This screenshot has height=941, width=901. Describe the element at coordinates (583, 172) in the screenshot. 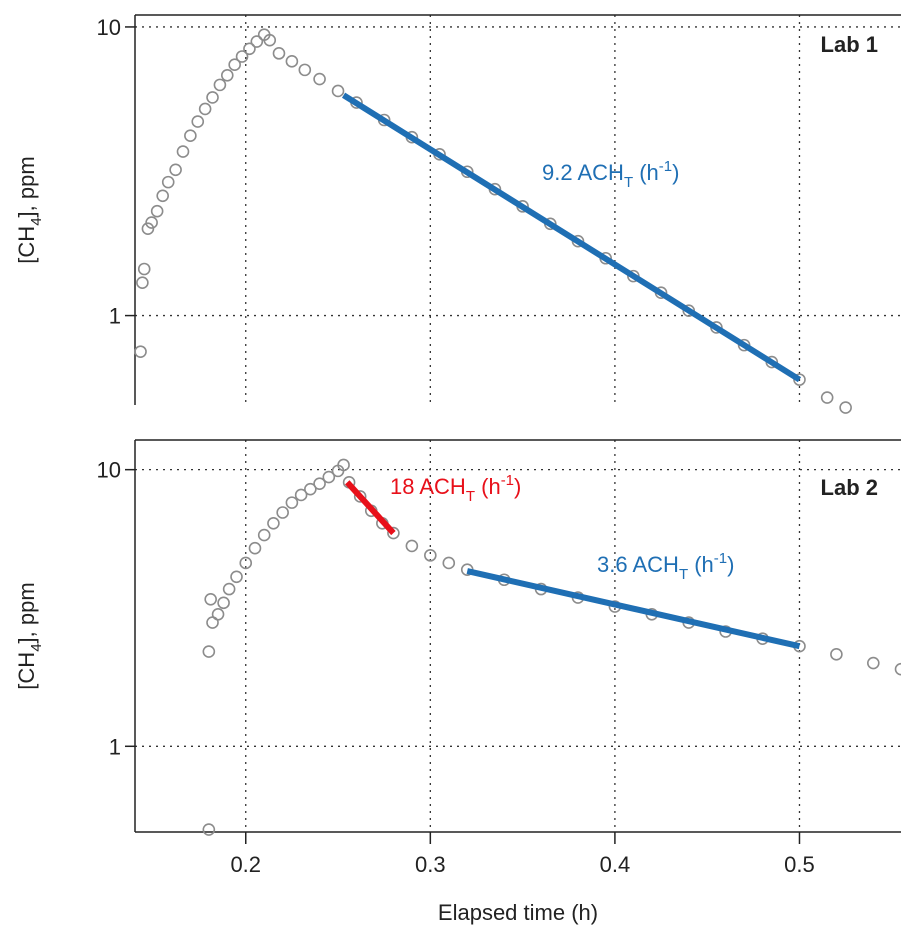

I see `text-part: 9.2 ACH` at that location.